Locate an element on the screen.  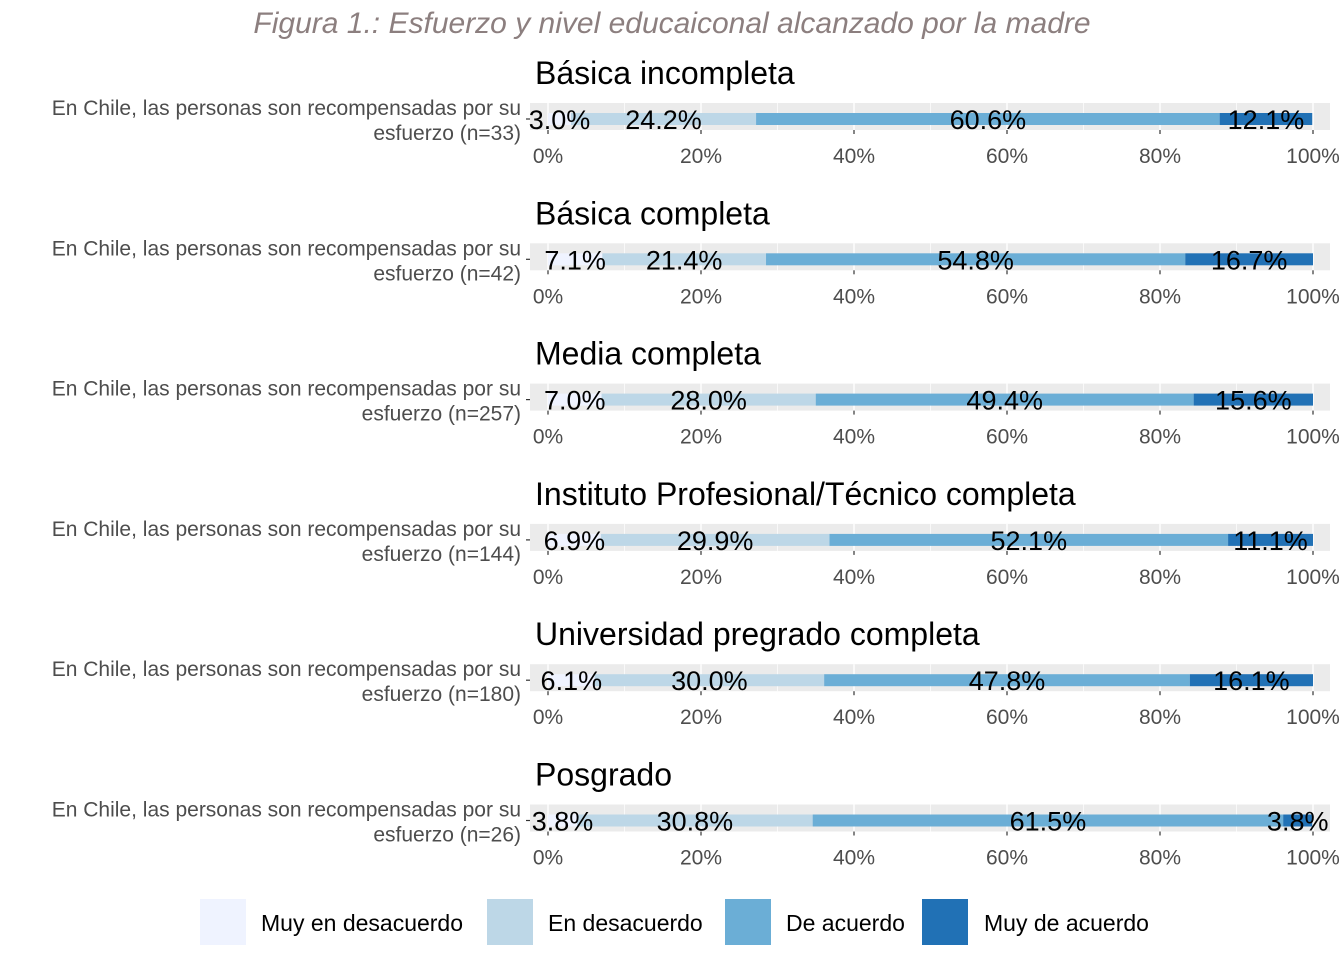
data-label: 3.8% is located at coordinates (1298, 822).